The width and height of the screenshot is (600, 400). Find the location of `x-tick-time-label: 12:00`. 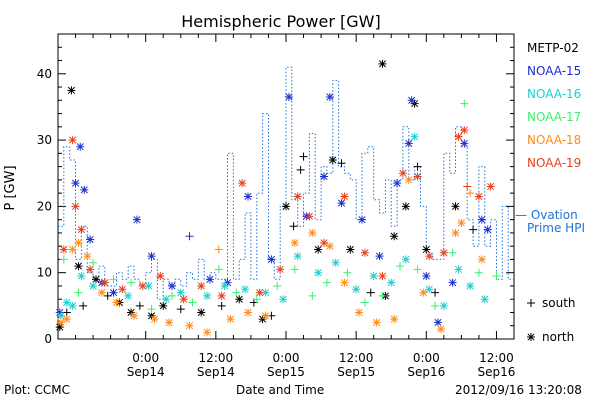

x-tick-time-label: 12:00 is located at coordinates (356, 358).